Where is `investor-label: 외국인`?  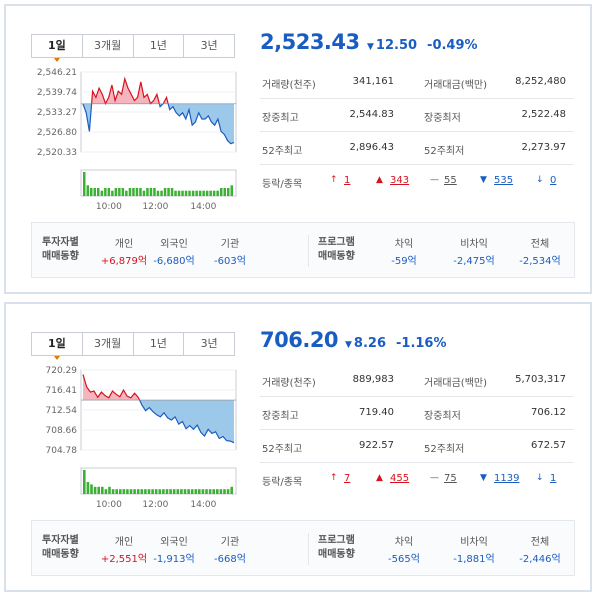
investor-label: 외국인 is located at coordinates (174, 244).